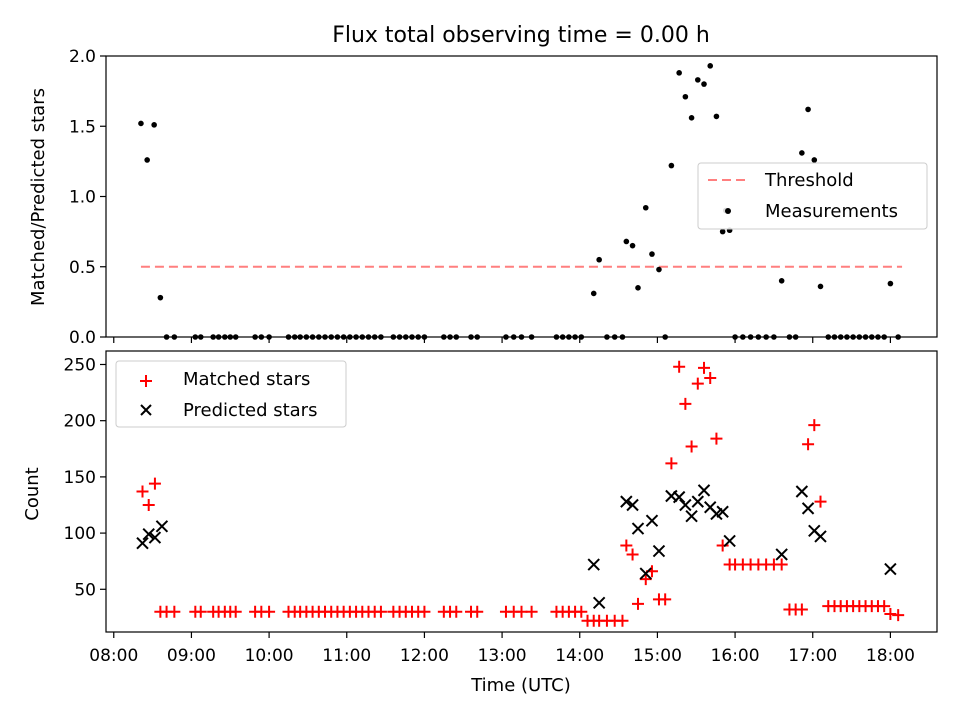 The image size is (960, 720). What do you see at coordinates (146, 410) in the screenshot?
I see `bottom-legend-predicted-swatch` at bounding box center [146, 410].